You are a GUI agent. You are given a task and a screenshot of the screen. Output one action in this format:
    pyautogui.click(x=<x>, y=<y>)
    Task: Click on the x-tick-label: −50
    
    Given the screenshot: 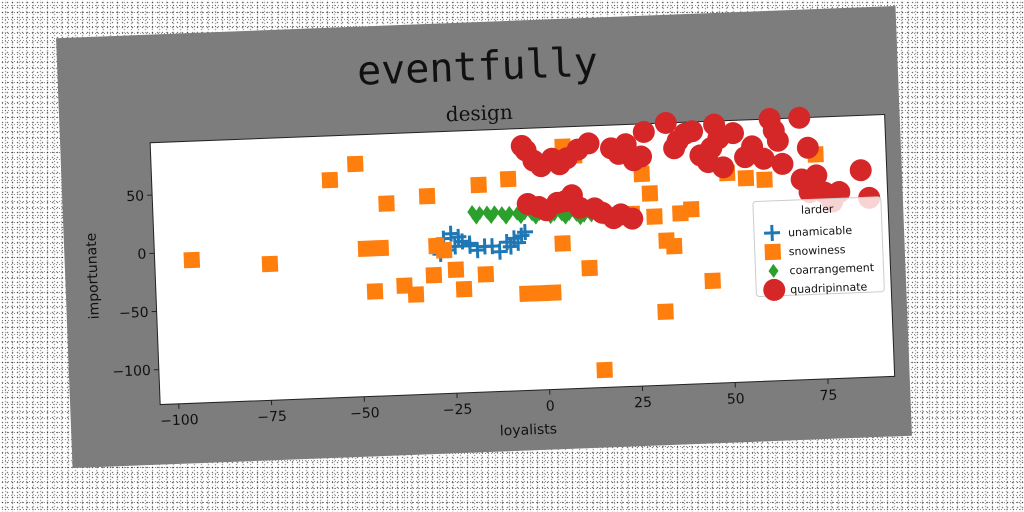 What is the action you would take?
    pyautogui.click(x=365, y=413)
    